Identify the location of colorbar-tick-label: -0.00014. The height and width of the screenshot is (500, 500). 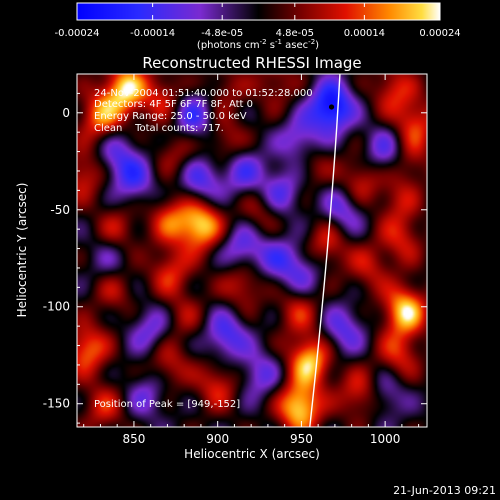
(152, 33).